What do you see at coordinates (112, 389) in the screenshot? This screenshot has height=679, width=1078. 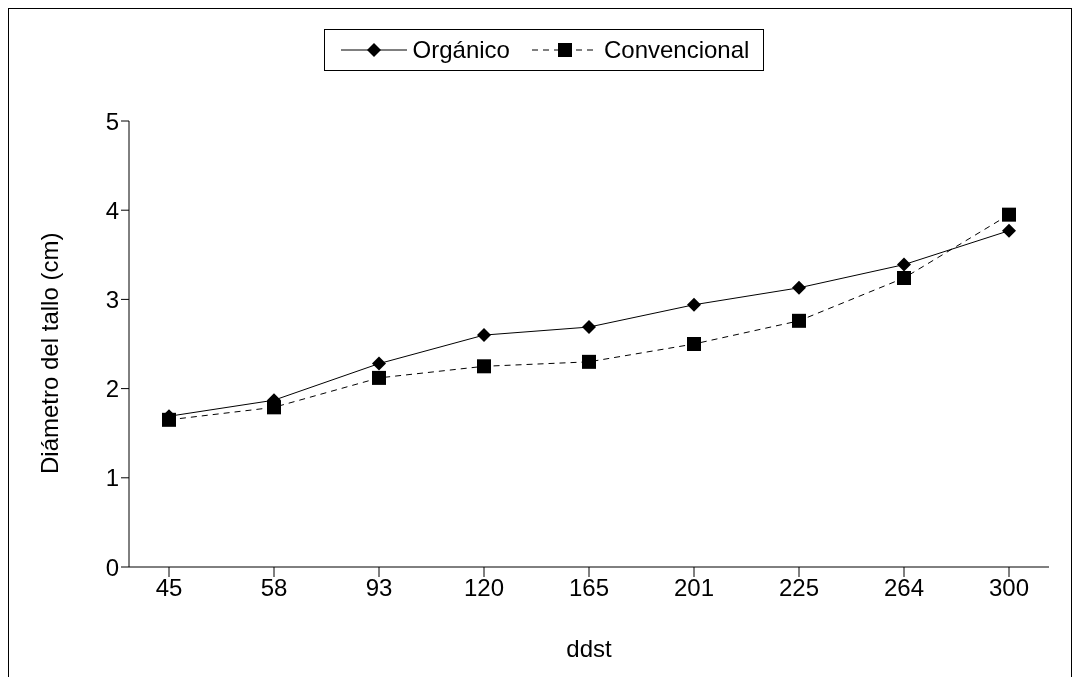 I see `y-tick-label: 2` at bounding box center [112, 389].